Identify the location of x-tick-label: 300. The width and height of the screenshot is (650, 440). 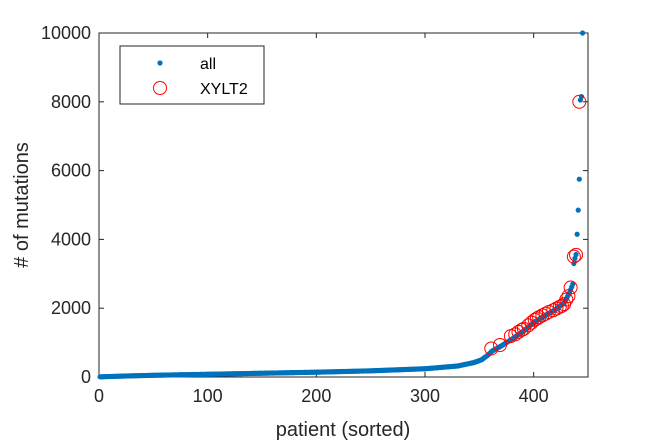
(425, 396).